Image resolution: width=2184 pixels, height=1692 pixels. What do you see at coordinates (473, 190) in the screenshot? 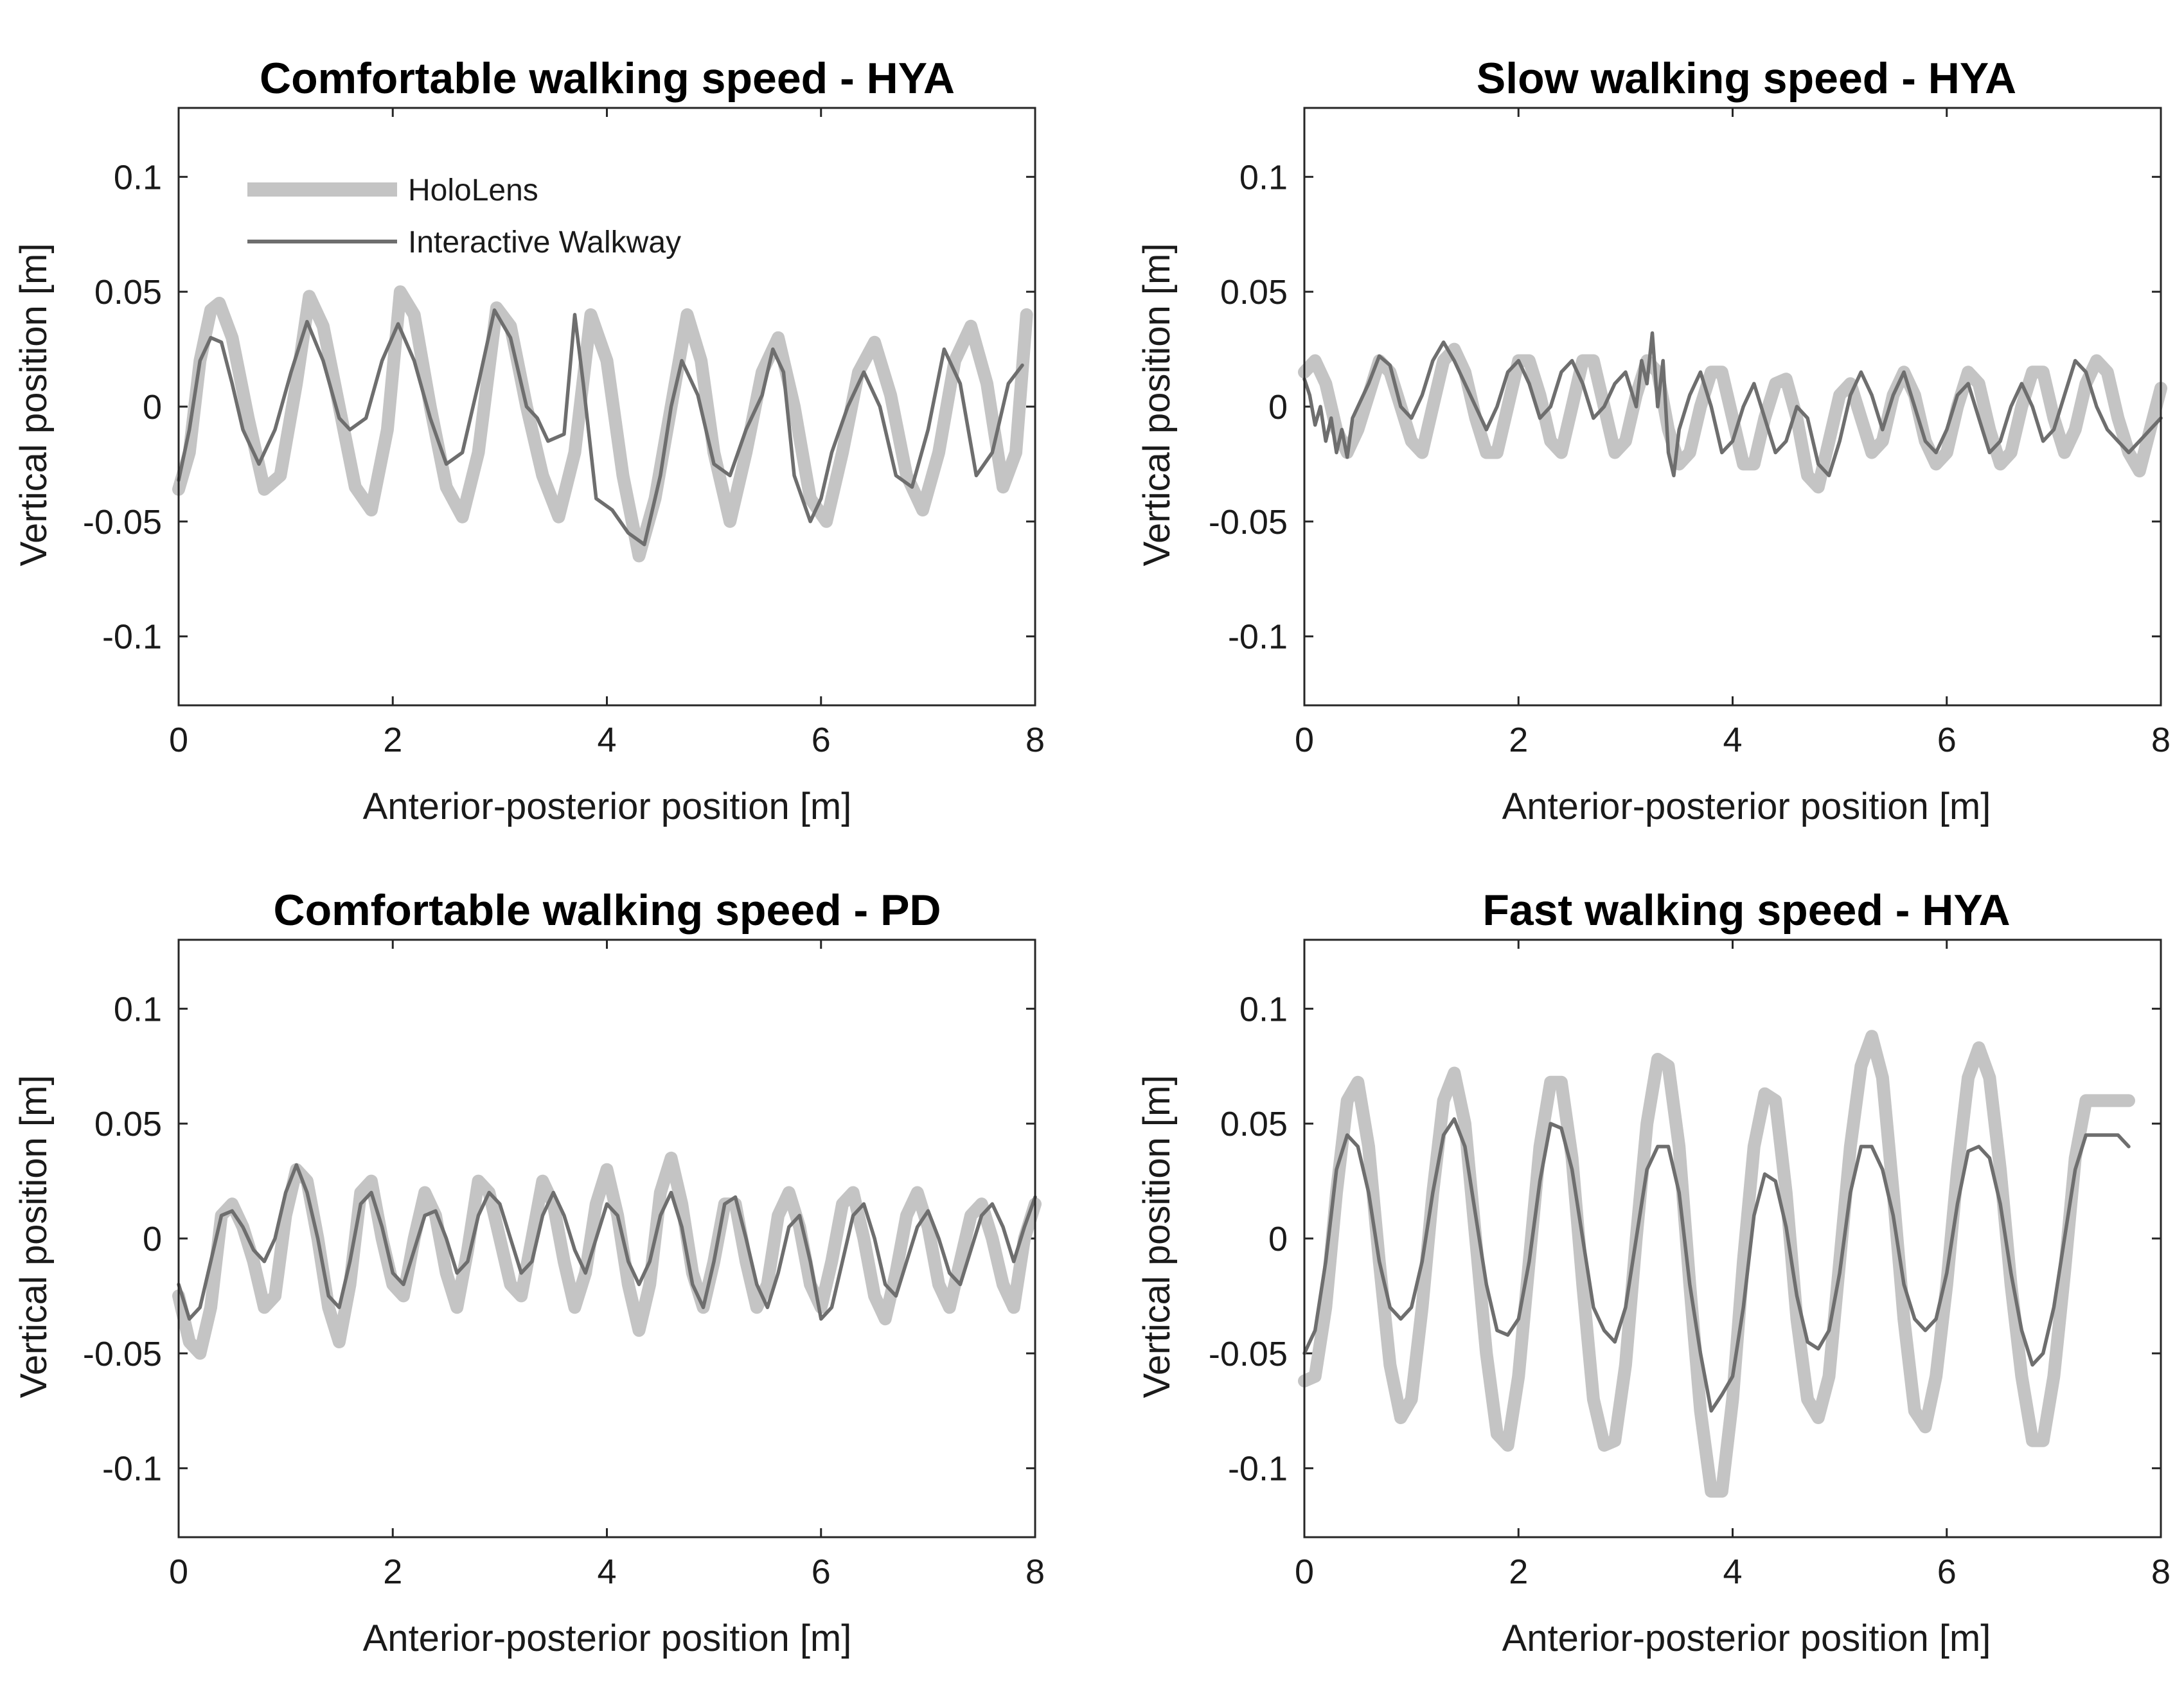
I see `legend-label-hololens: HoloLens` at bounding box center [473, 190].